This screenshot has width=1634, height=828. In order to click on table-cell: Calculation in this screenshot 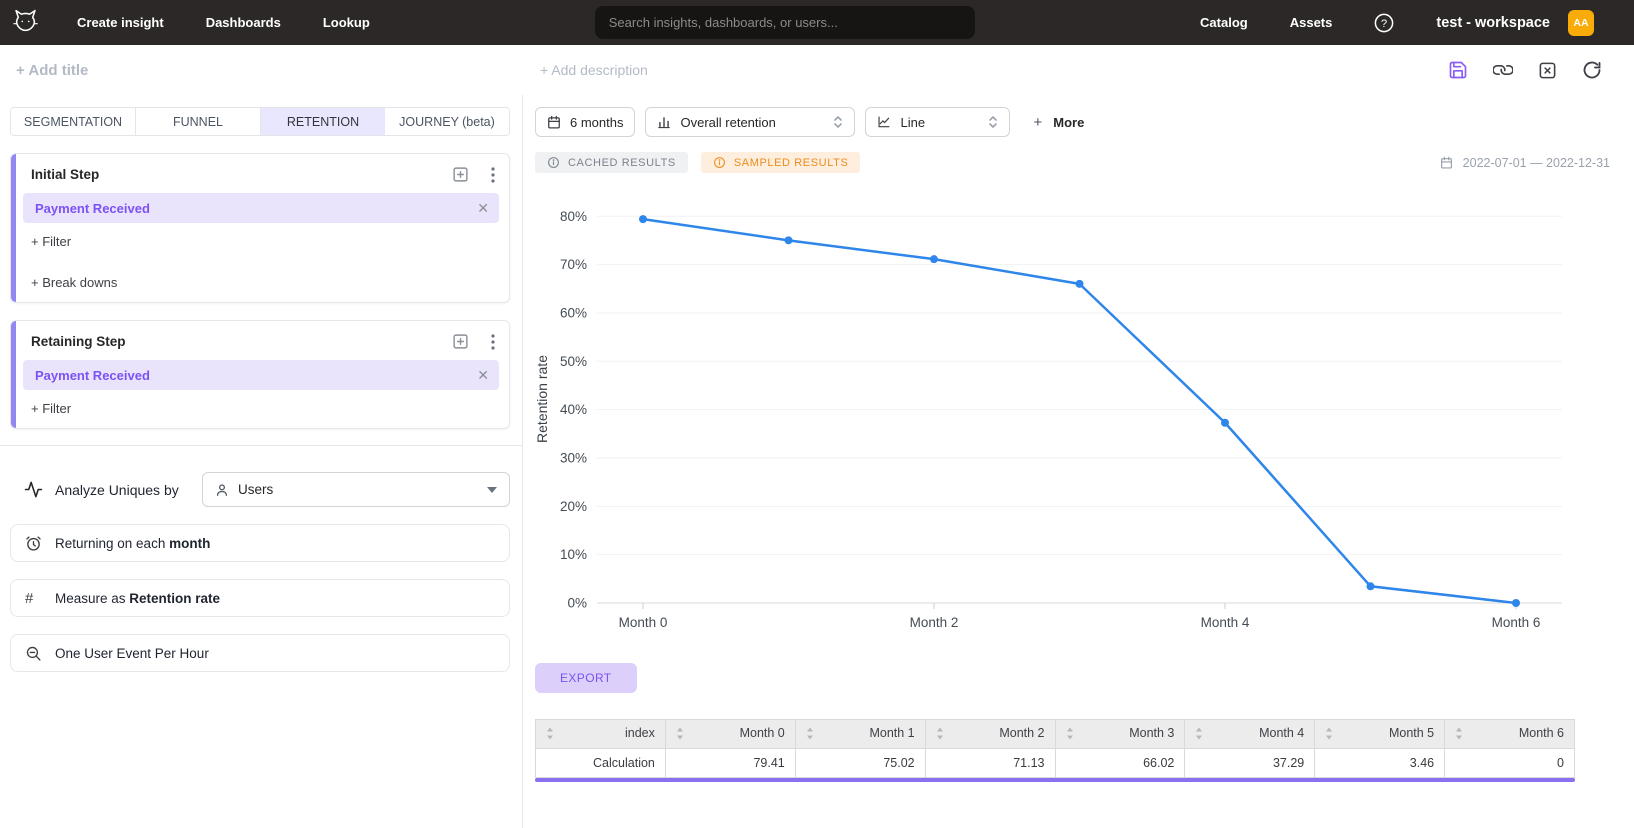, I will do `click(600, 763)`.